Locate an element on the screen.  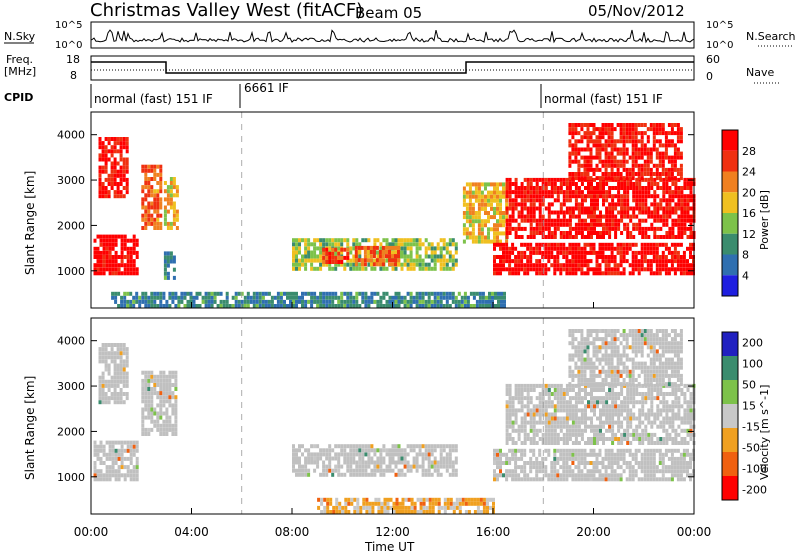
nsky-label: N.Sky is located at coordinates (20, 36).